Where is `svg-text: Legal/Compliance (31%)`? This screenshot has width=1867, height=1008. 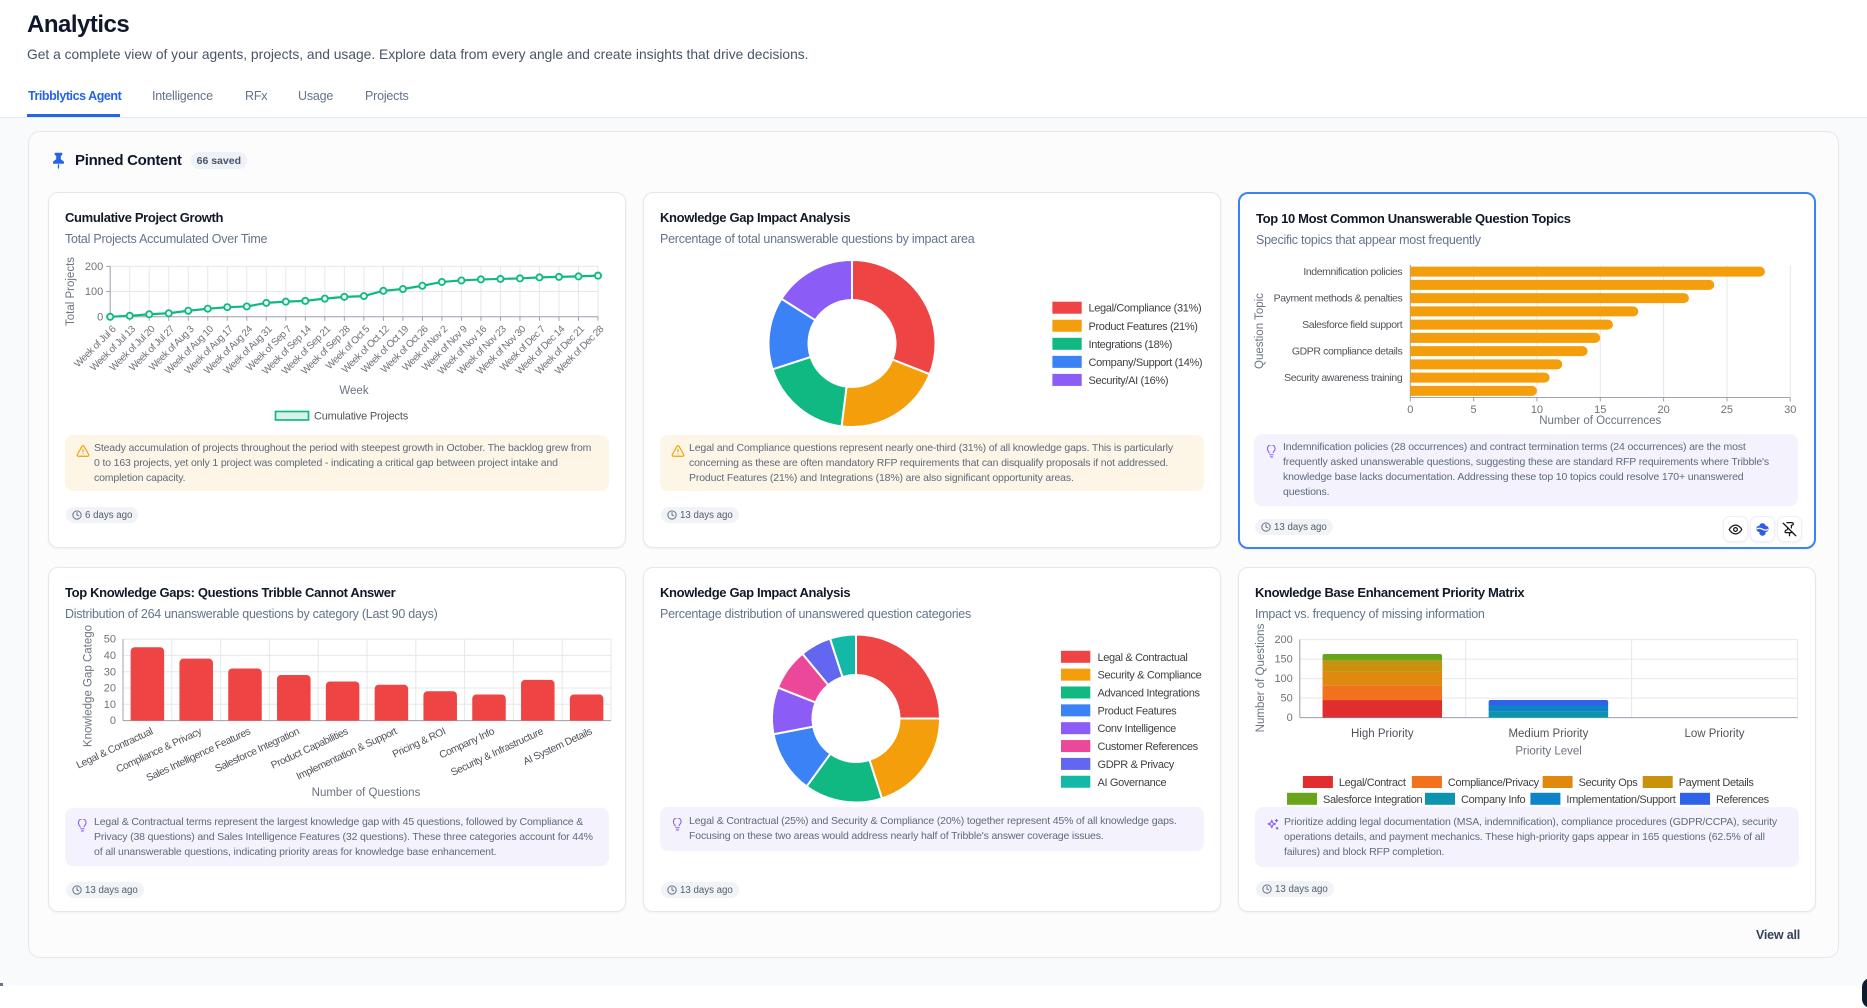
svg-text: Legal/Compliance (31%) is located at coordinates (1145, 309).